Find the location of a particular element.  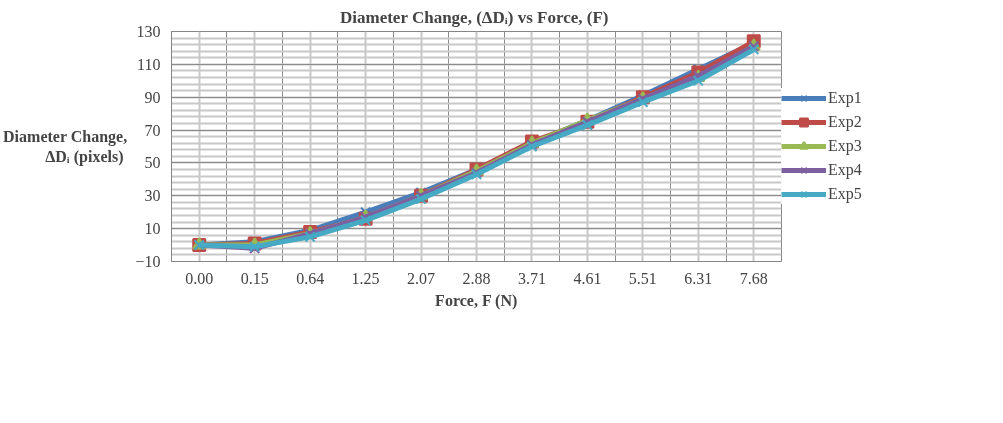

y-tick-label: 110 is located at coordinates (149, 64).